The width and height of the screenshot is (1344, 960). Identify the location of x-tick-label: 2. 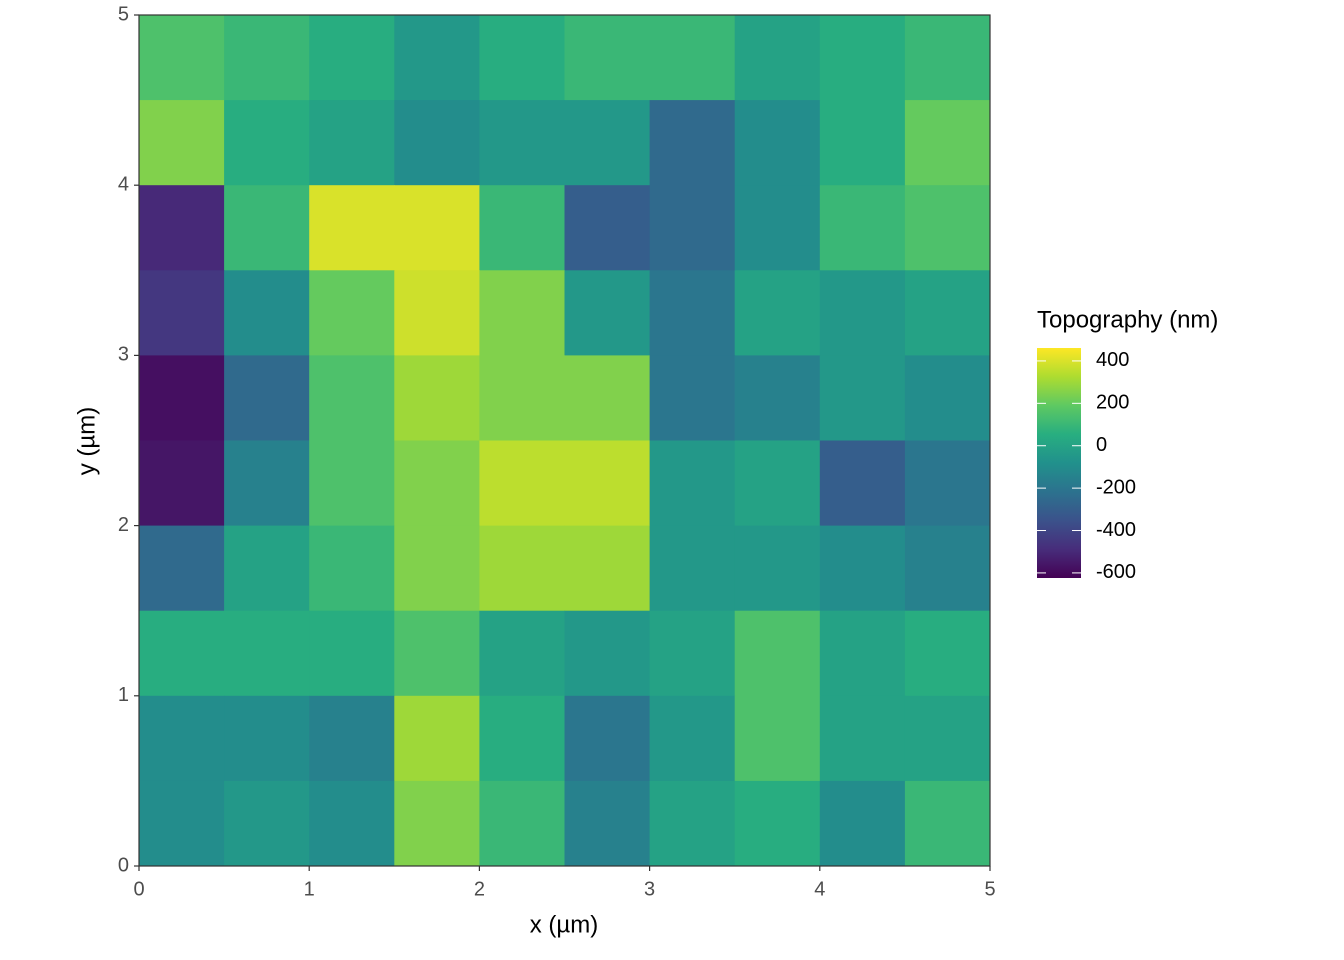
(479, 889).